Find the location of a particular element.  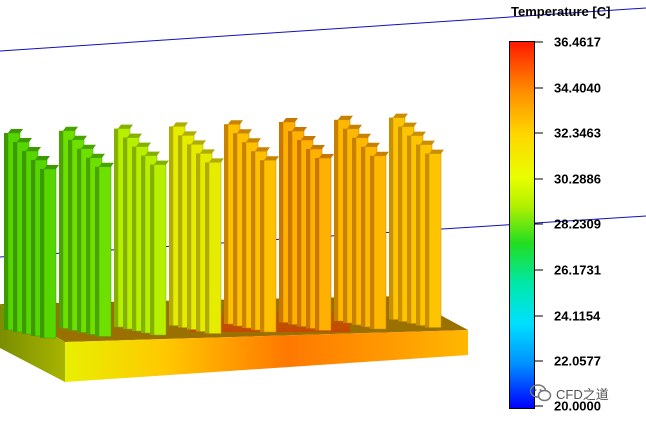

tick-label: 36.4617 is located at coordinates (577, 42).